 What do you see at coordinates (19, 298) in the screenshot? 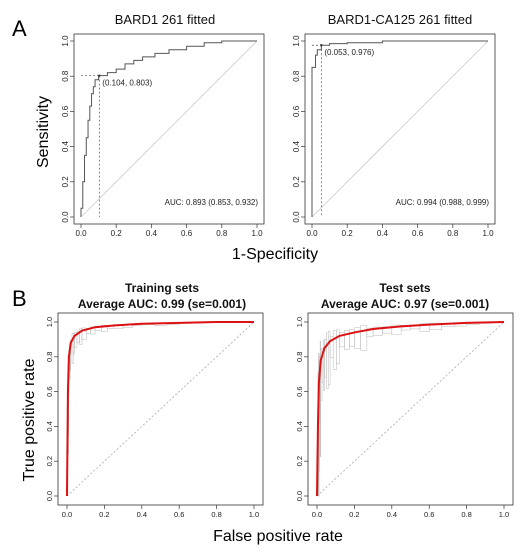
I see `panel-letter-b: B` at bounding box center [19, 298].